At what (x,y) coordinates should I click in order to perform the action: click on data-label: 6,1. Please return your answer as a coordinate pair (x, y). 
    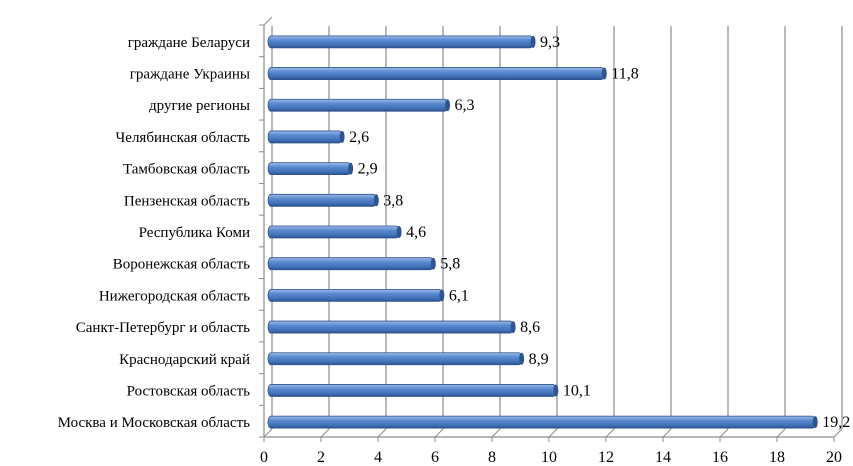
    Looking at the image, I should click on (459, 295).